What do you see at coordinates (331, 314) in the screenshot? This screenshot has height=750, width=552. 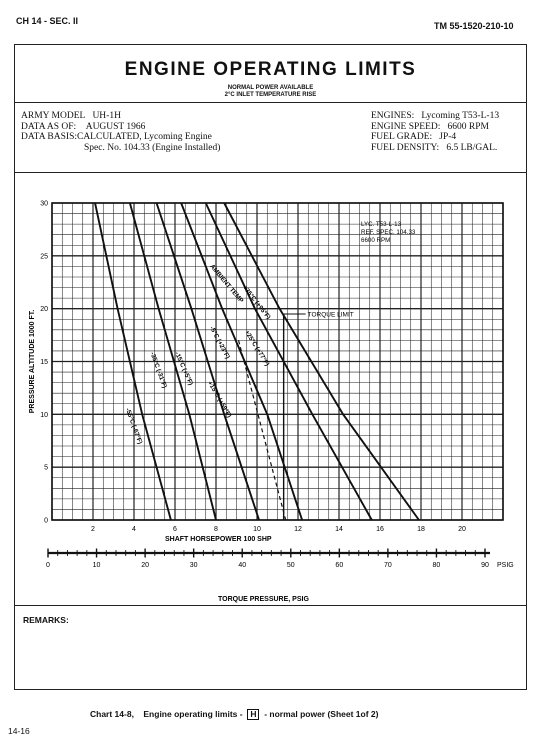 I see `torque-limit-label: TORQUE LIMIT` at bounding box center [331, 314].